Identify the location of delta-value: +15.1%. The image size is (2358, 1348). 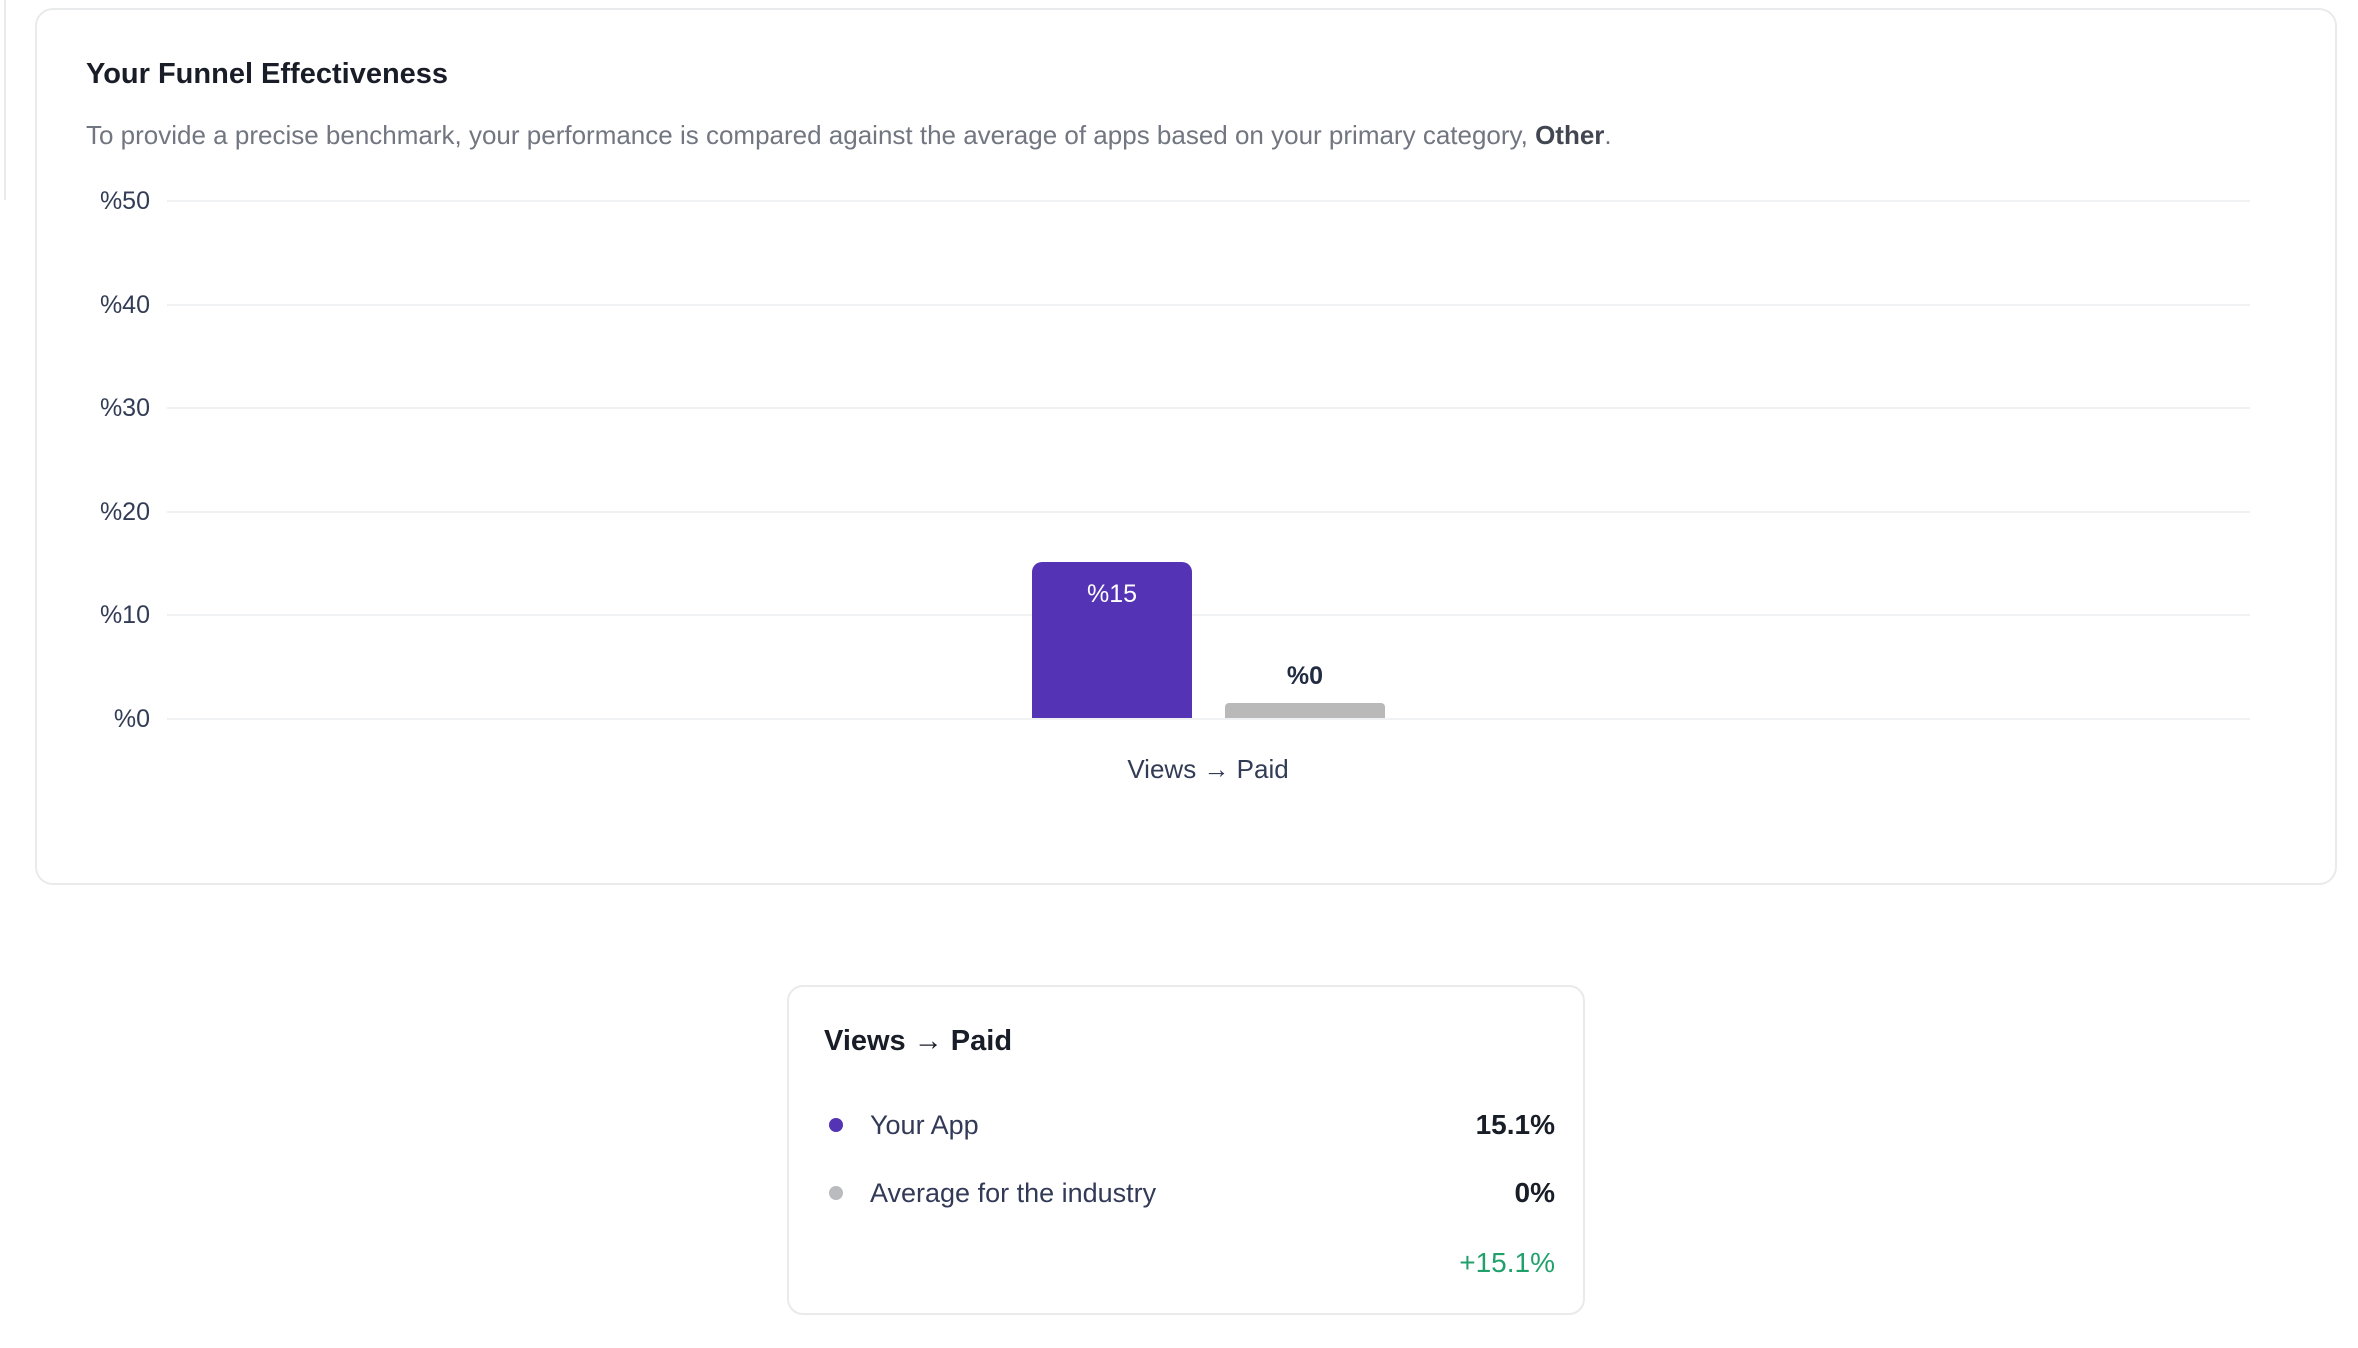
(1507, 1262).